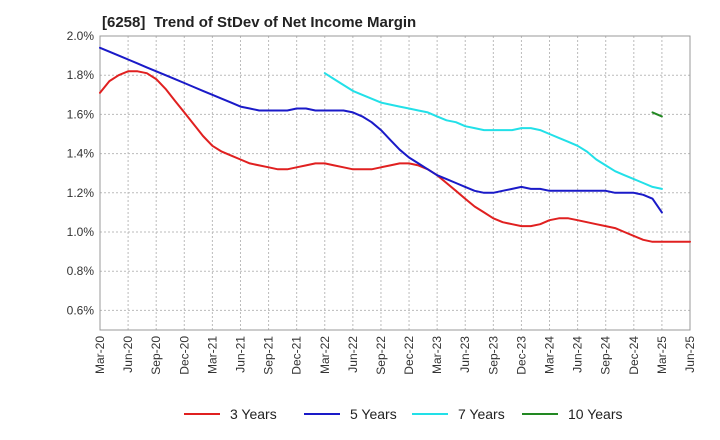 This screenshot has height=440, width=720. What do you see at coordinates (81, 154) in the screenshot?
I see `y-tick-label: 1.4%` at bounding box center [81, 154].